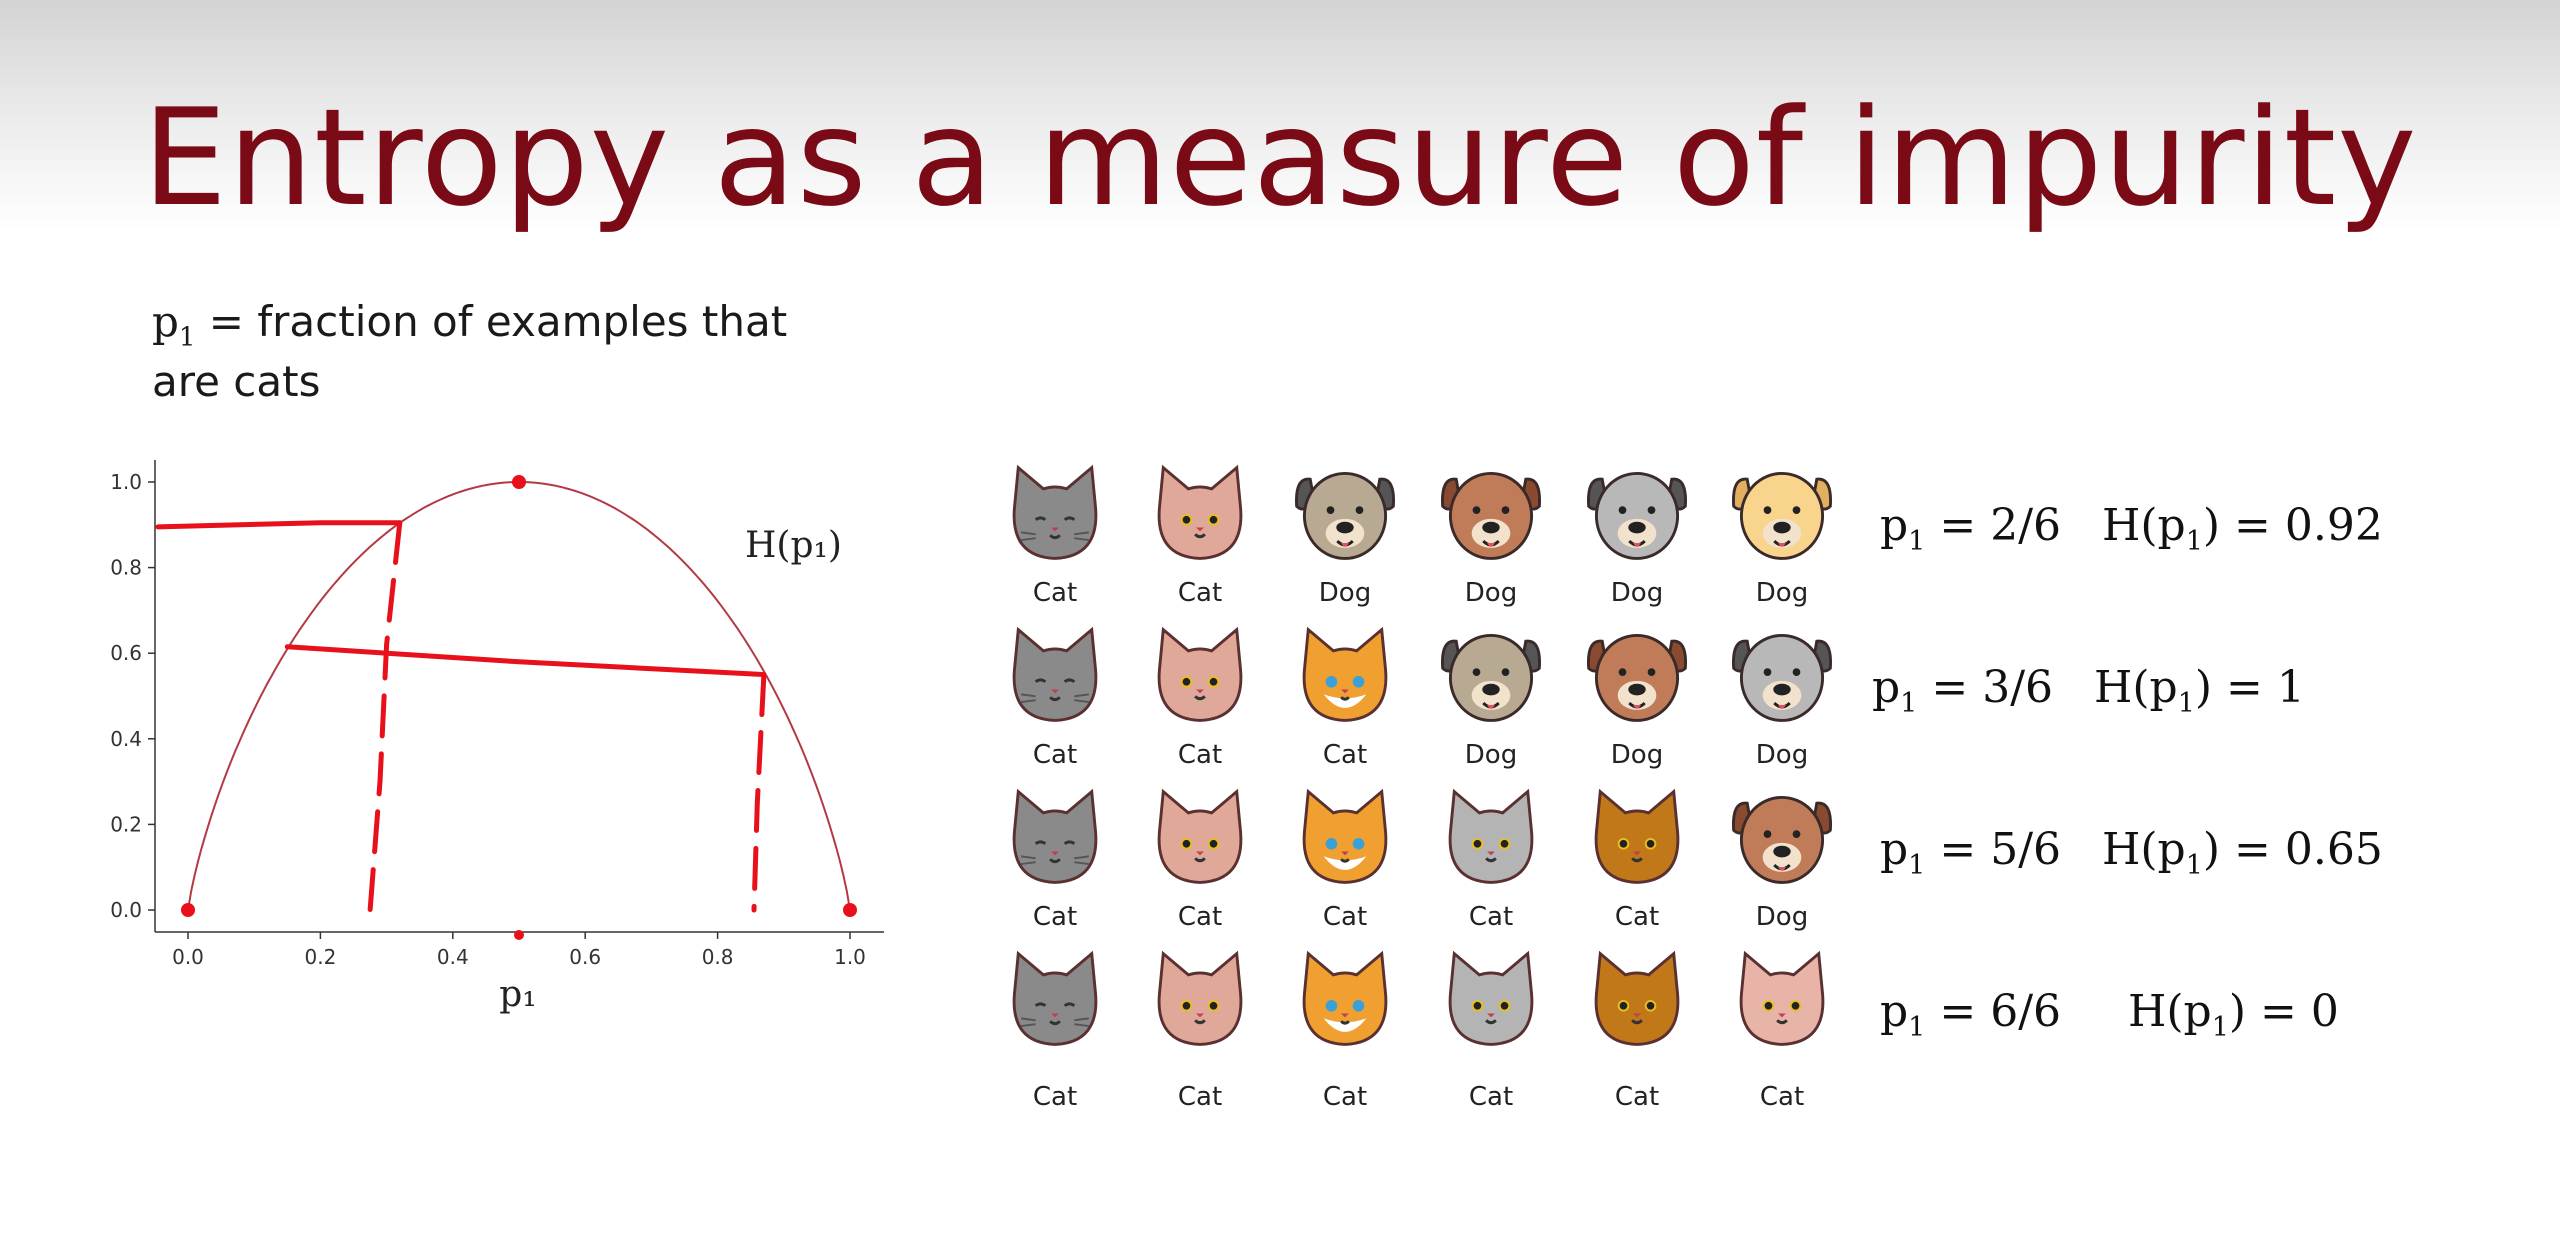 The image size is (2560, 1257). I want to click on y-tick-label: 0.6, so click(126, 653).